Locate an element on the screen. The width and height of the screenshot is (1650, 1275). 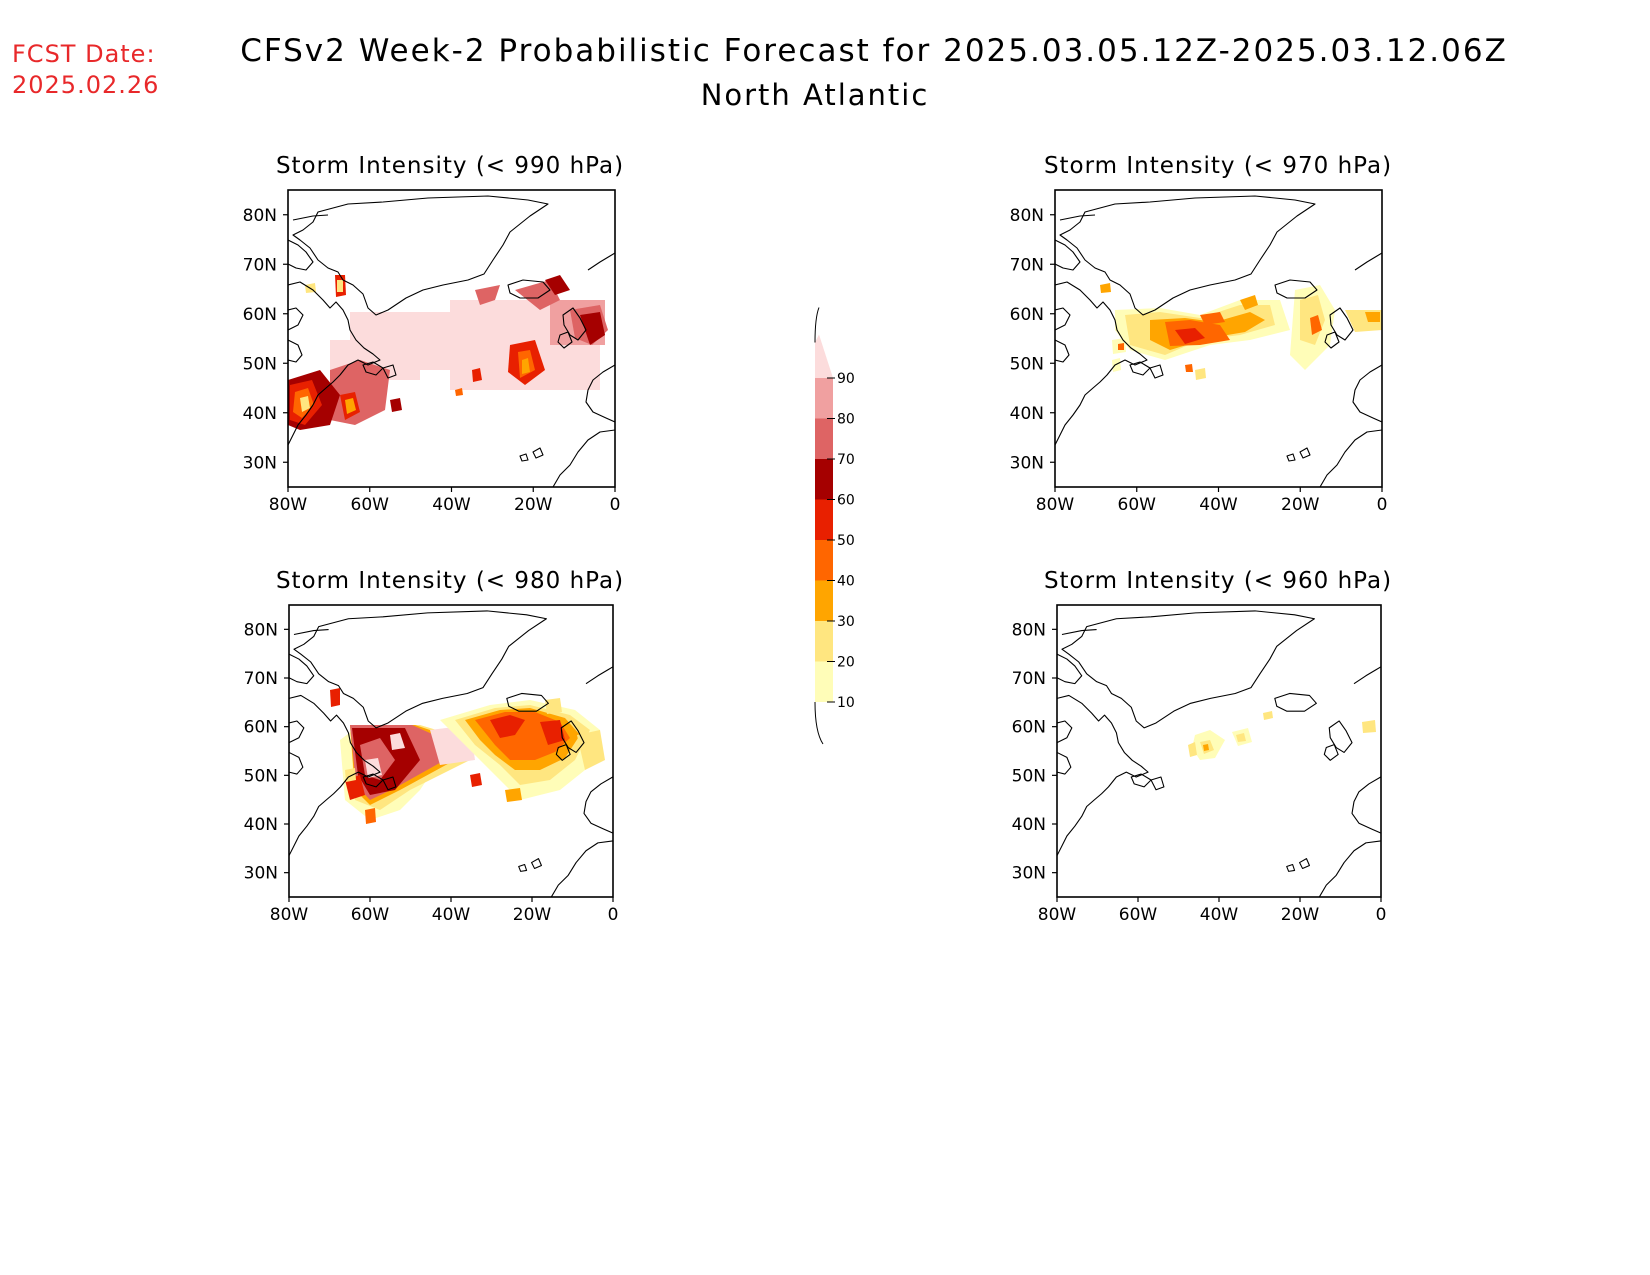
colorbar-label: 10 is located at coordinates (846, 703).